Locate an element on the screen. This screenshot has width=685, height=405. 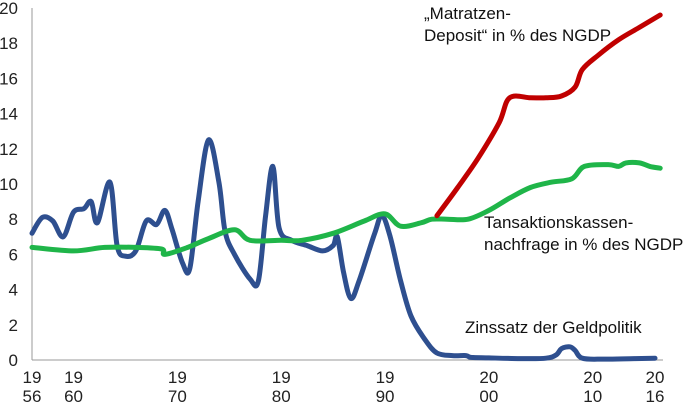
y-tick-label: 12 is located at coordinates (9, 149).